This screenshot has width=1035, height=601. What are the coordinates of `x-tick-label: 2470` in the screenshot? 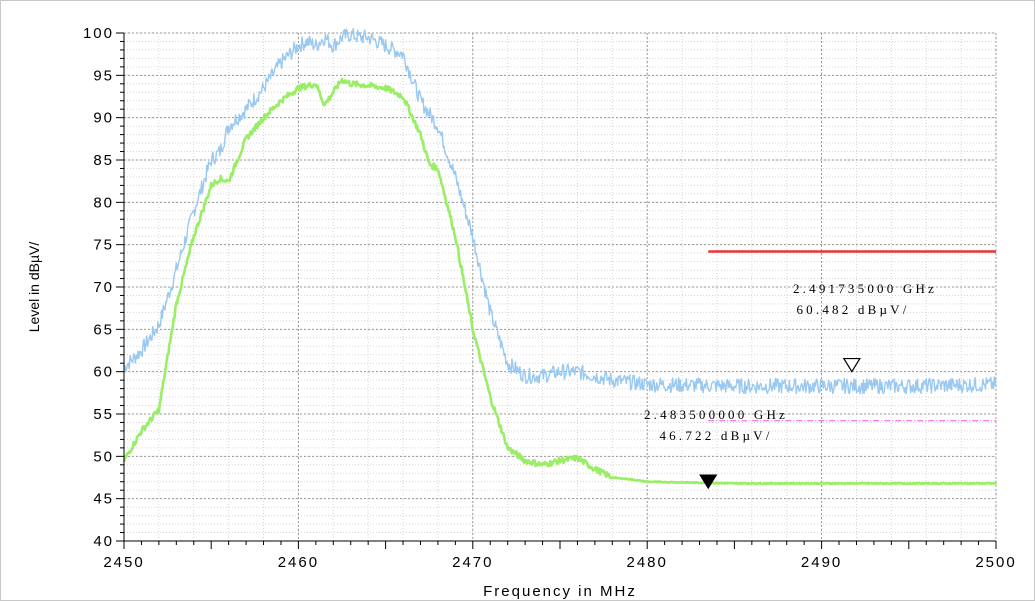 It's located at (472, 562).